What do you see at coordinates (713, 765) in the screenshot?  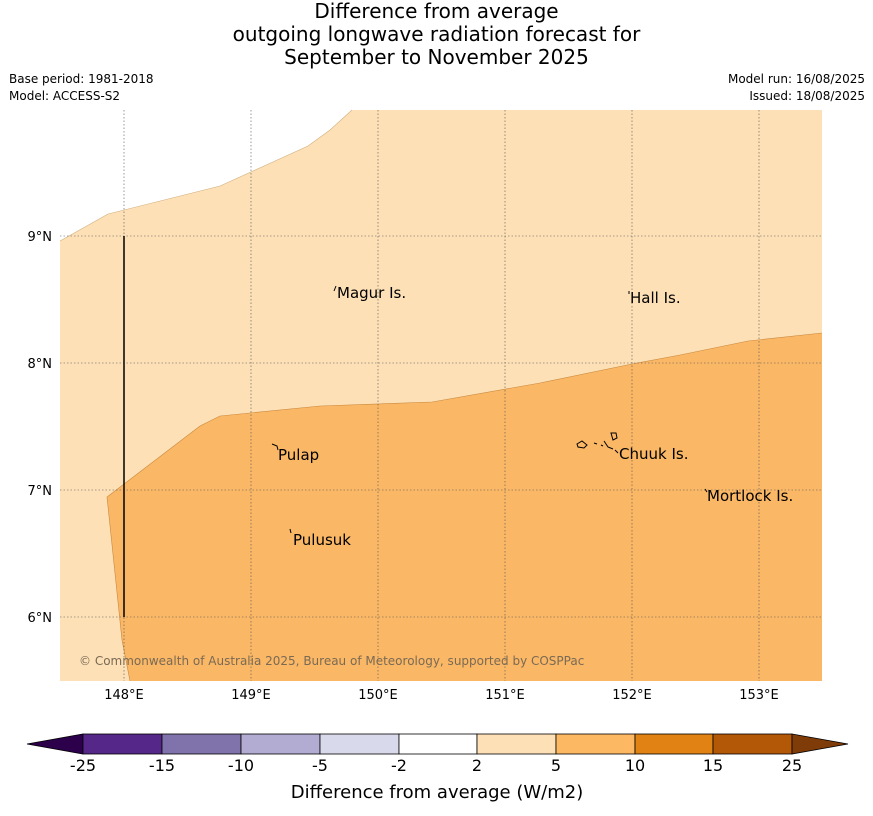 I see `colorbar-tick: 15` at bounding box center [713, 765].